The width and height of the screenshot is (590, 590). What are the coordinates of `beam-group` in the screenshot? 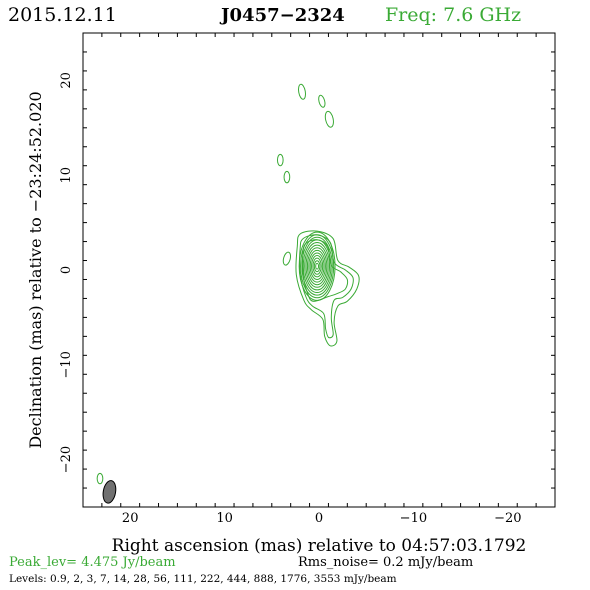 It's located at (109, 492).